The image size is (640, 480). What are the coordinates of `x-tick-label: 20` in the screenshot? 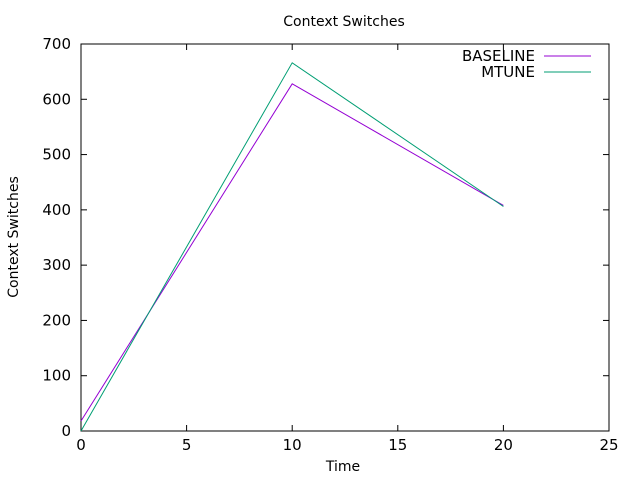 It's located at (503, 445).